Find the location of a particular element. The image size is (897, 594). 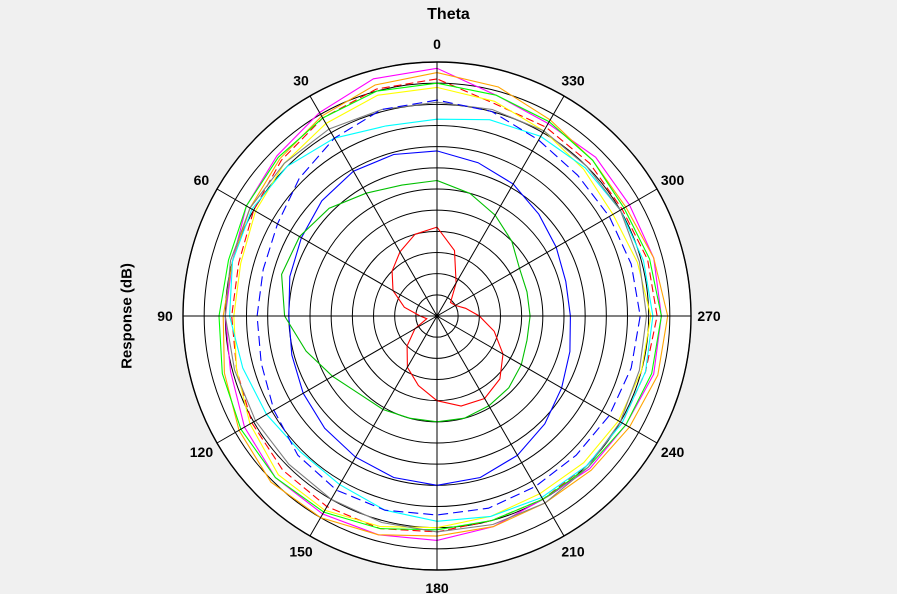

chart-title: Theta is located at coordinates (448, 14).